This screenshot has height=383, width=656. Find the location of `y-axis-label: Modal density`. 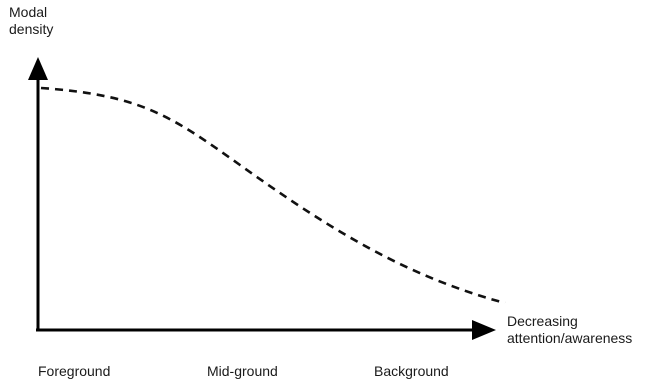

y-axis-label: Modal density is located at coordinates (31, 21).